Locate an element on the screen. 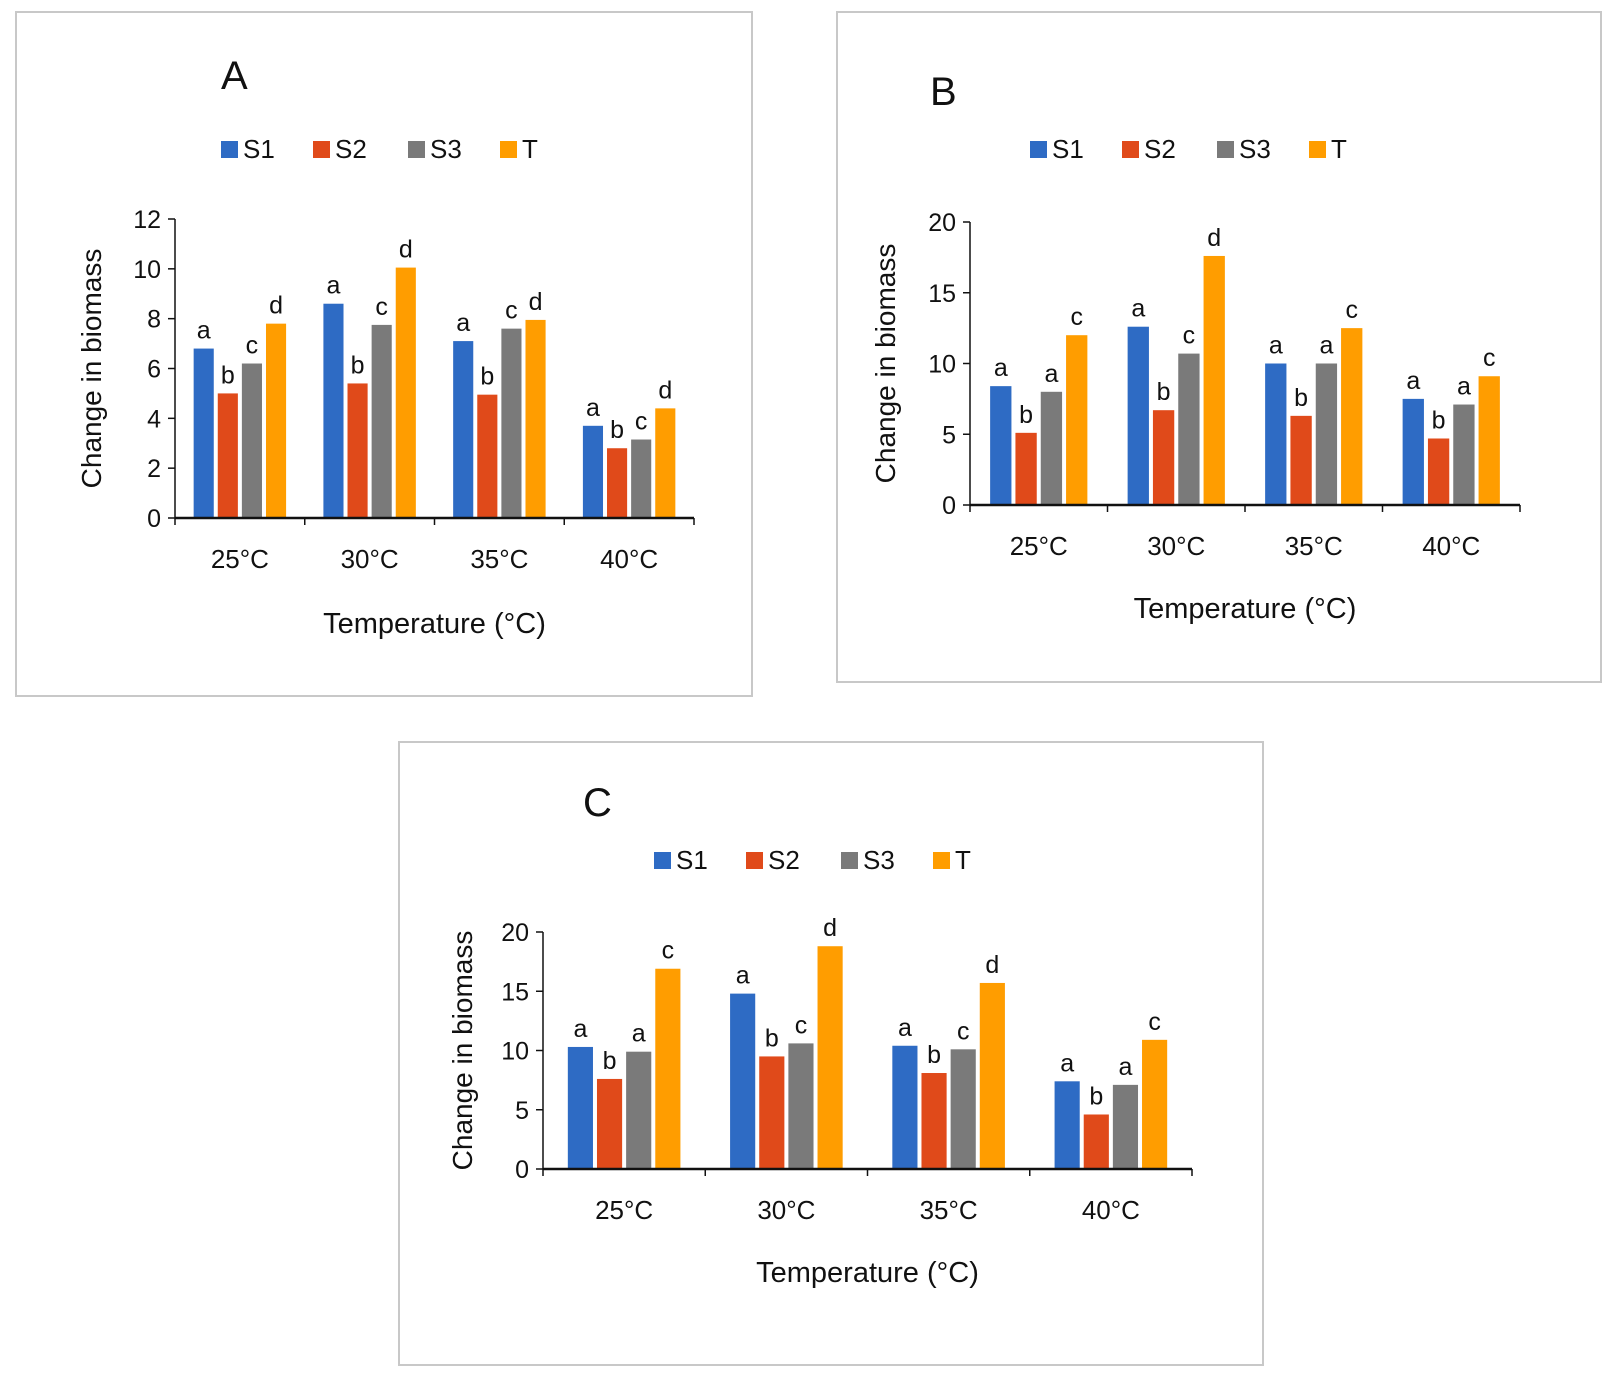 The image size is (1610, 1382). y-tick-label: 6 is located at coordinates (154, 370).